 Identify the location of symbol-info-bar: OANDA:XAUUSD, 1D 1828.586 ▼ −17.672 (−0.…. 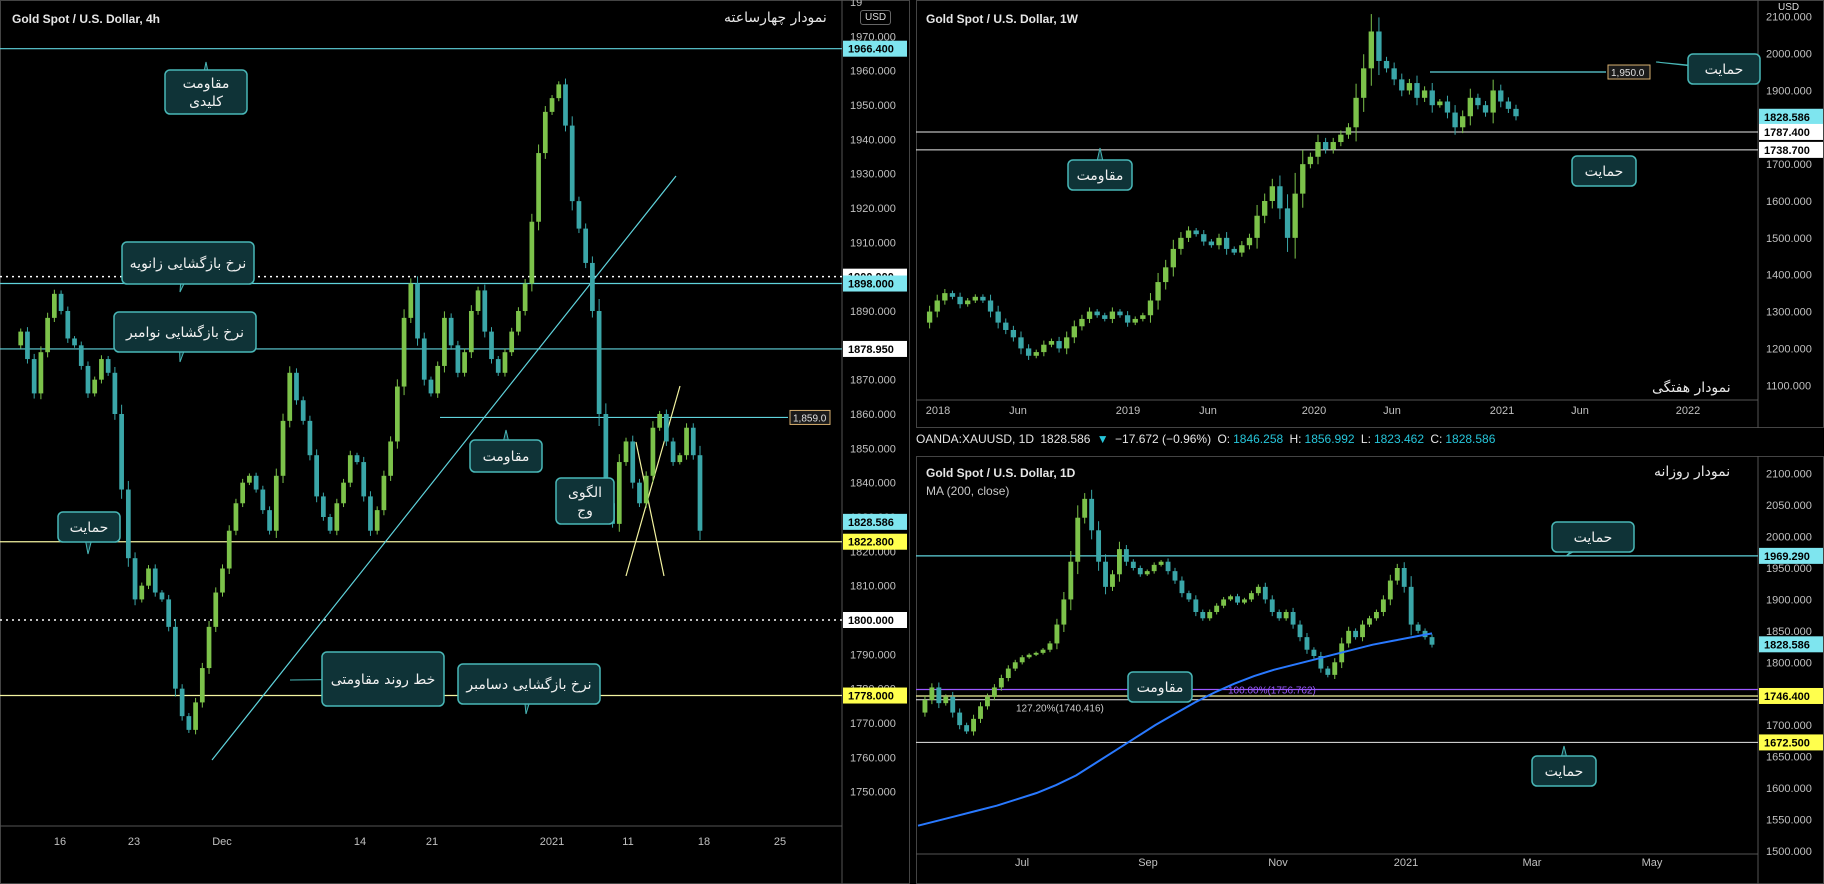
(1369, 442).